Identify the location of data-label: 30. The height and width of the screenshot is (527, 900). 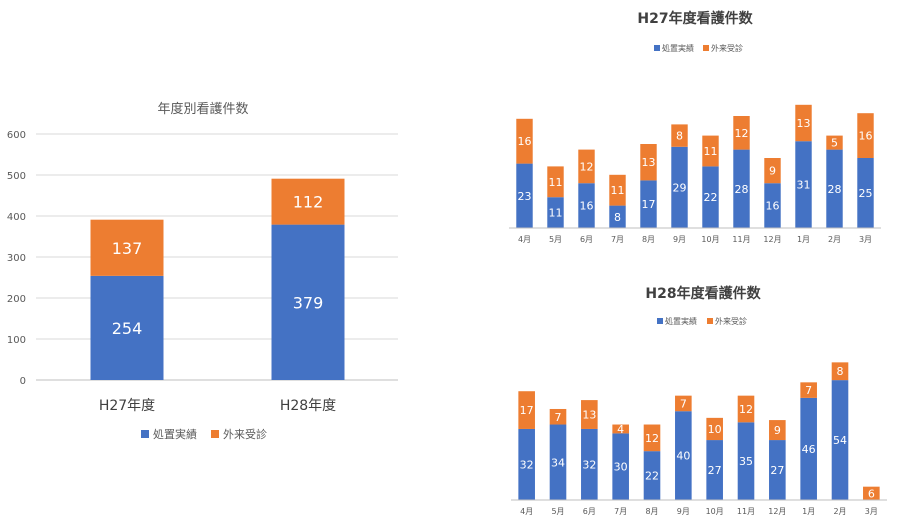
(621, 467).